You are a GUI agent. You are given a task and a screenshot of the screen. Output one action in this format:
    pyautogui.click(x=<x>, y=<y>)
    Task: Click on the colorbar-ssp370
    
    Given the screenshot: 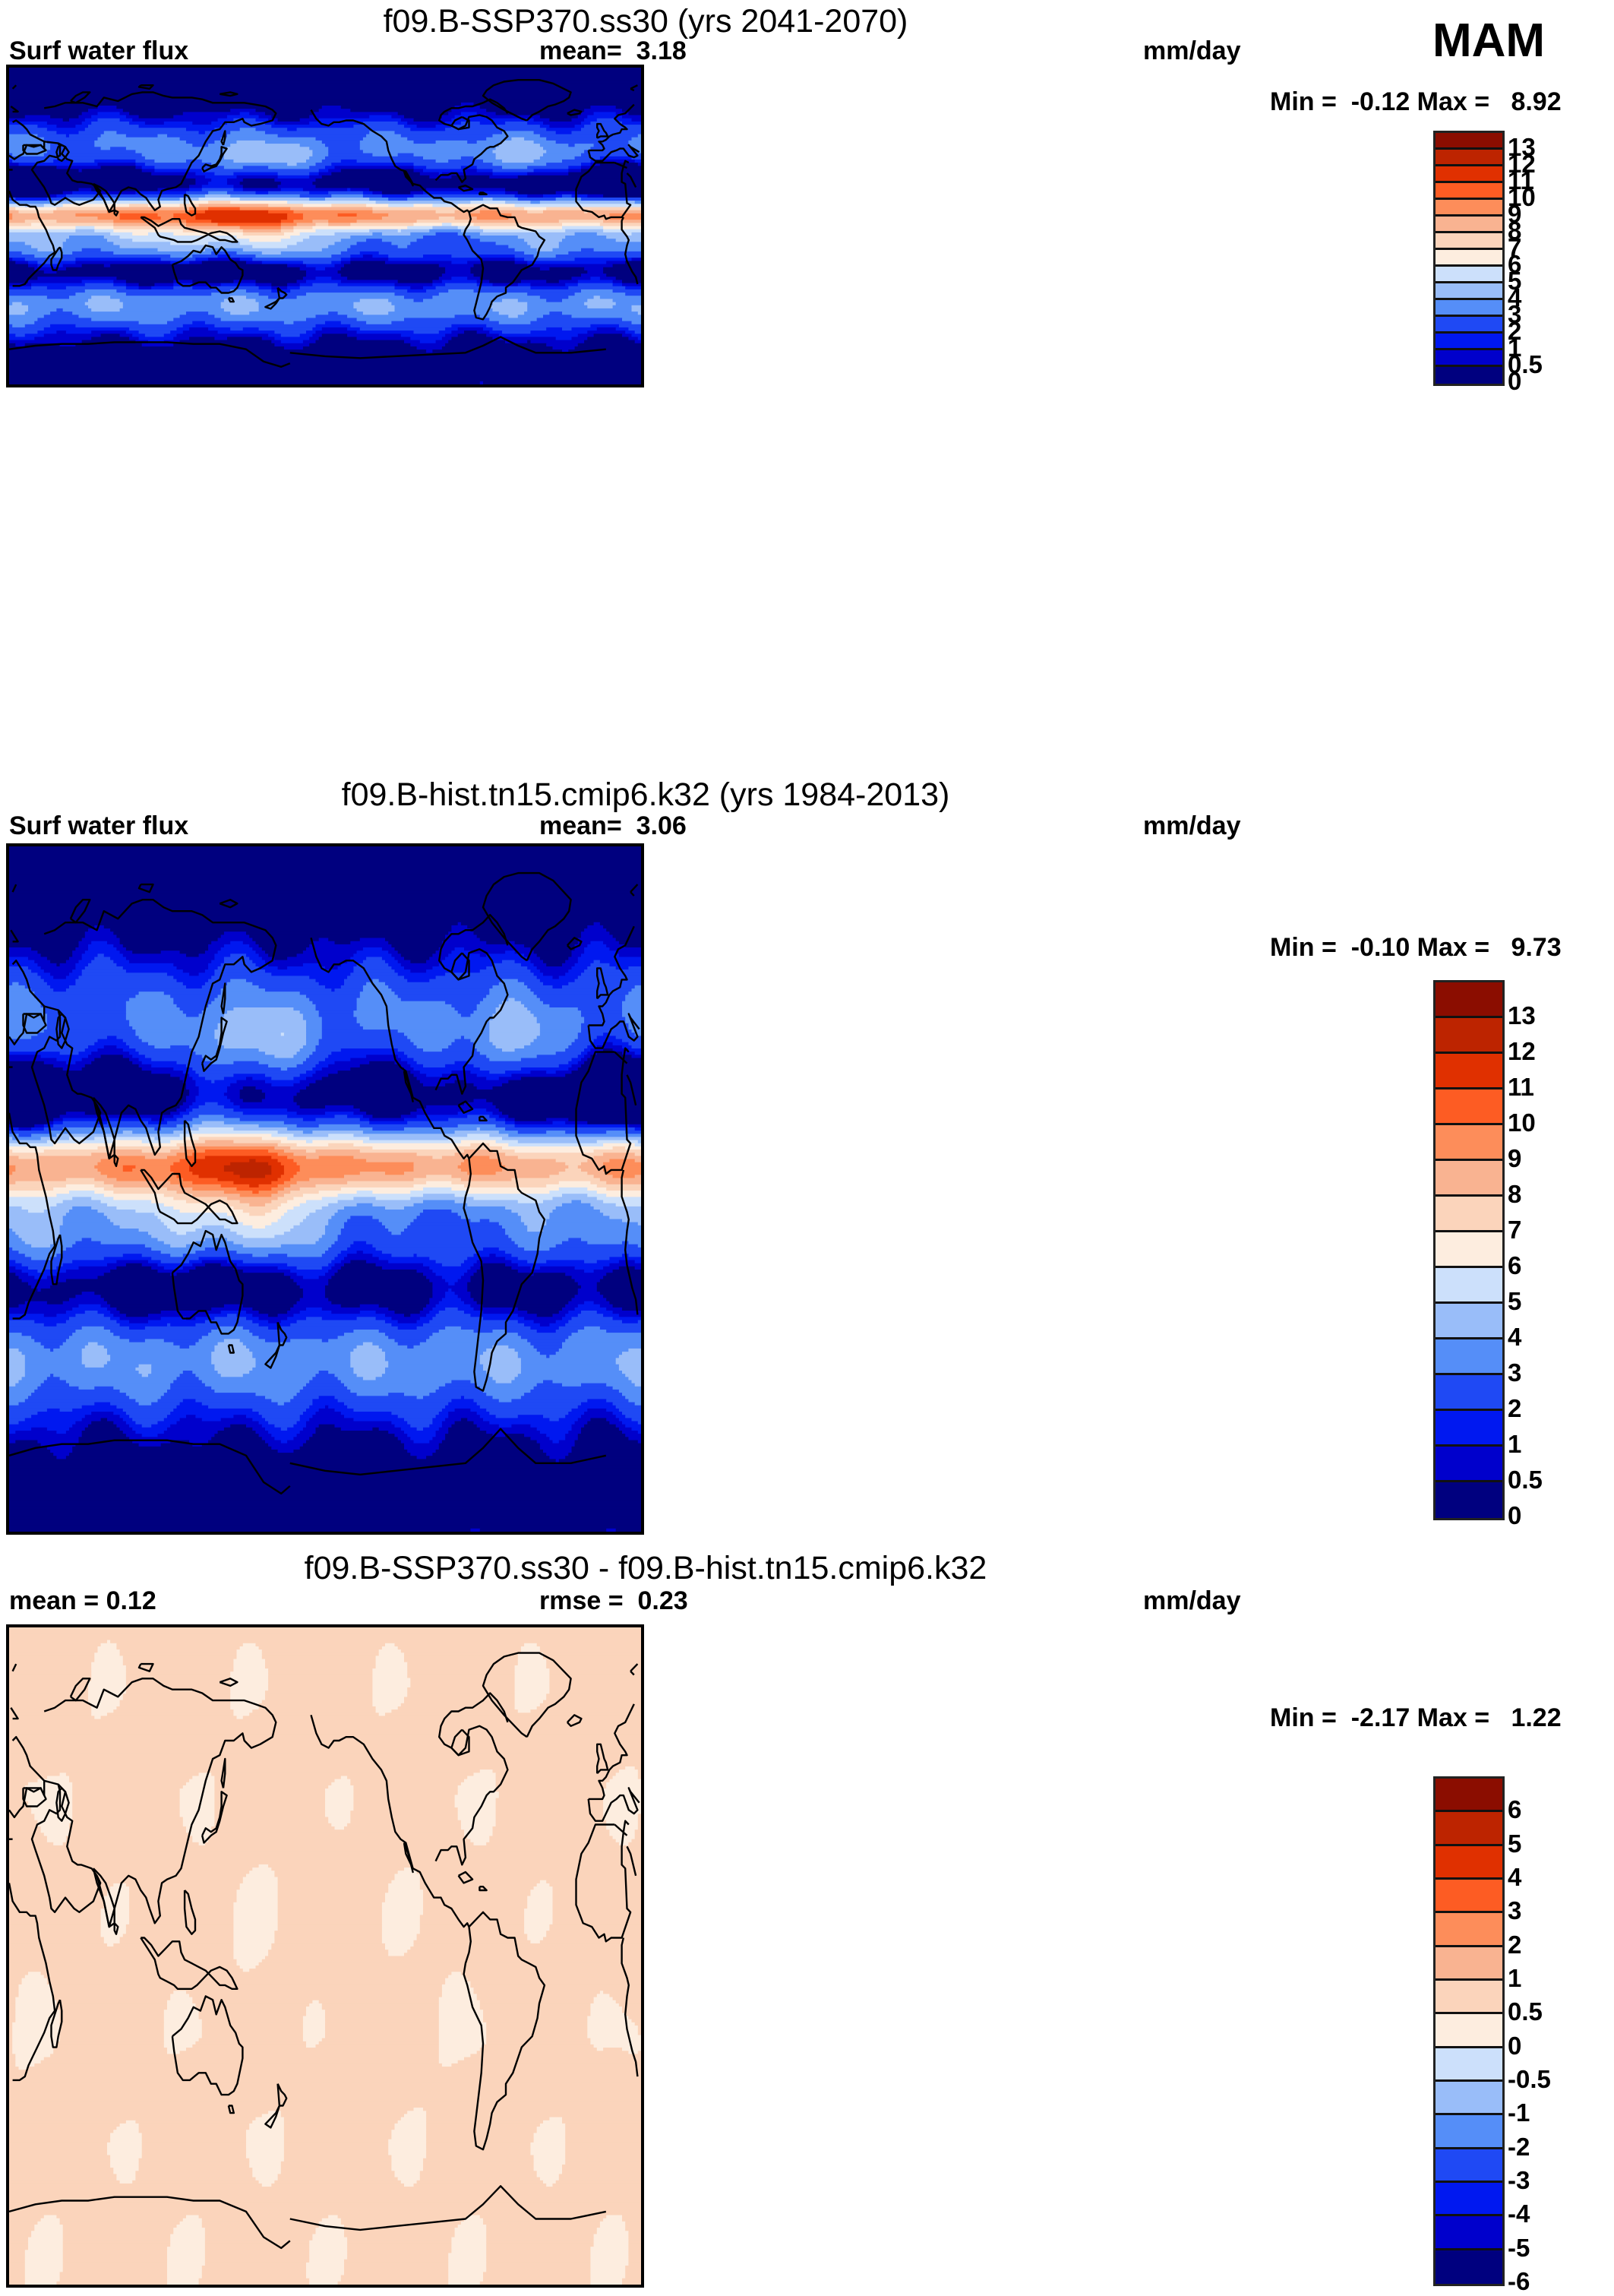 What is the action you would take?
    pyautogui.click(x=1469, y=258)
    